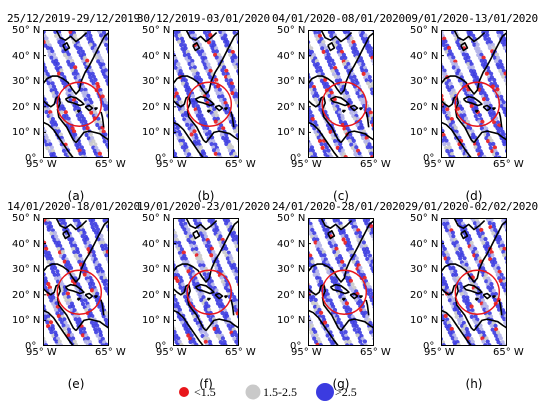  I want to click on x-tick-label: 65° W, so click(110, 164).